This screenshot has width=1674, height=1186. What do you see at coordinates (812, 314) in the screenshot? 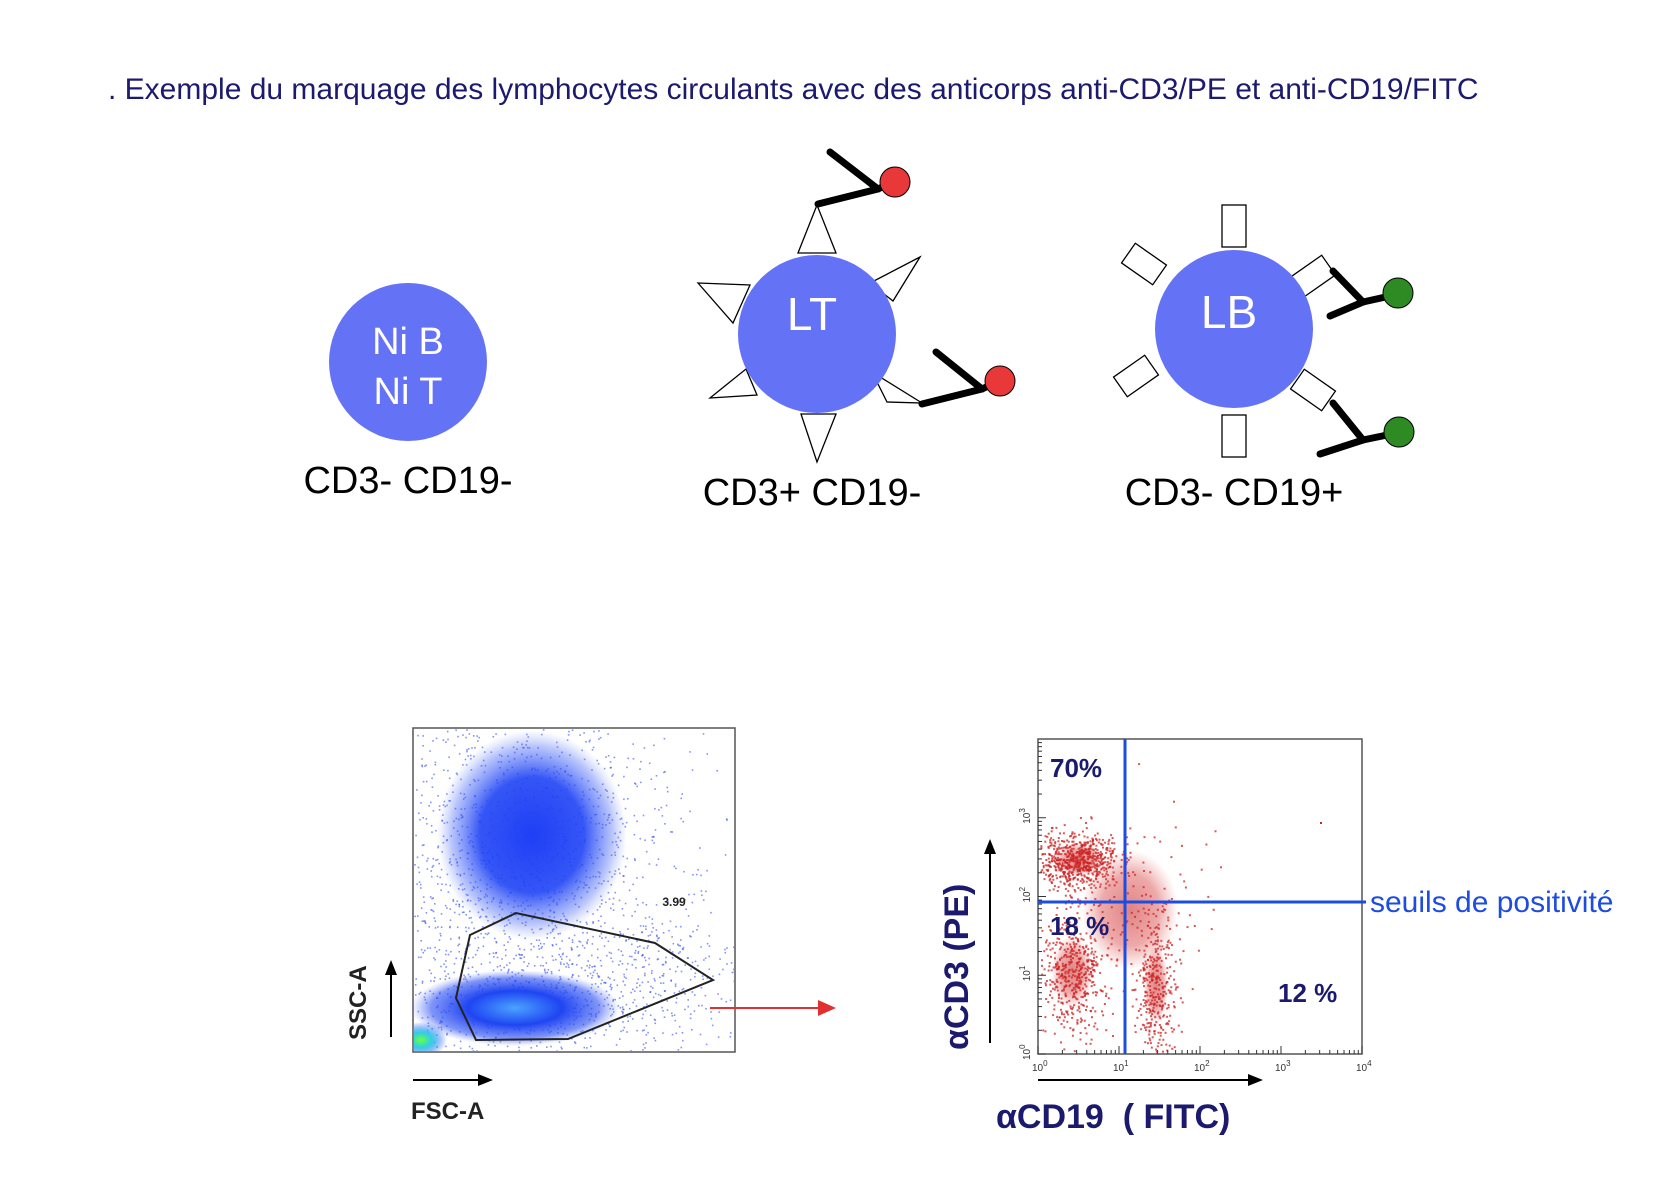
I see `t-cell-label: LT` at bounding box center [812, 314].